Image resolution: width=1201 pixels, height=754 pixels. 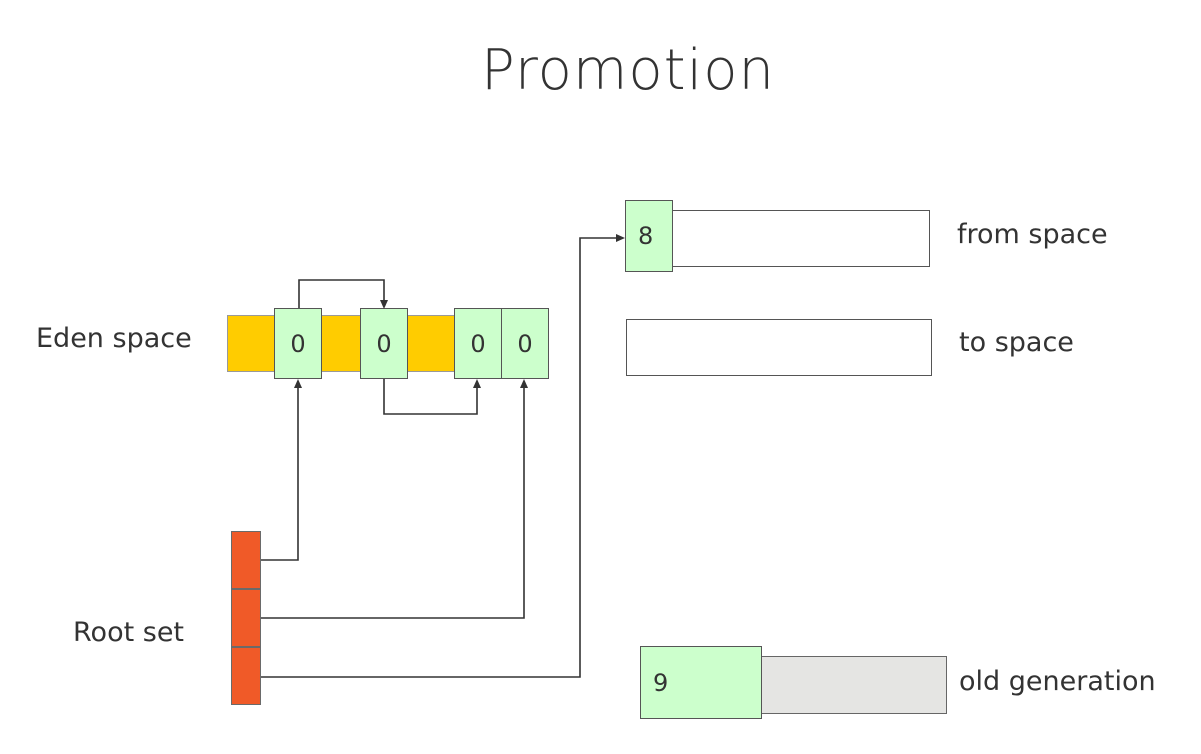 What do you see at coordinates (384, 343) in the screenshot?
I see `eden-object-2: 0` at bounding box center [384, 343].